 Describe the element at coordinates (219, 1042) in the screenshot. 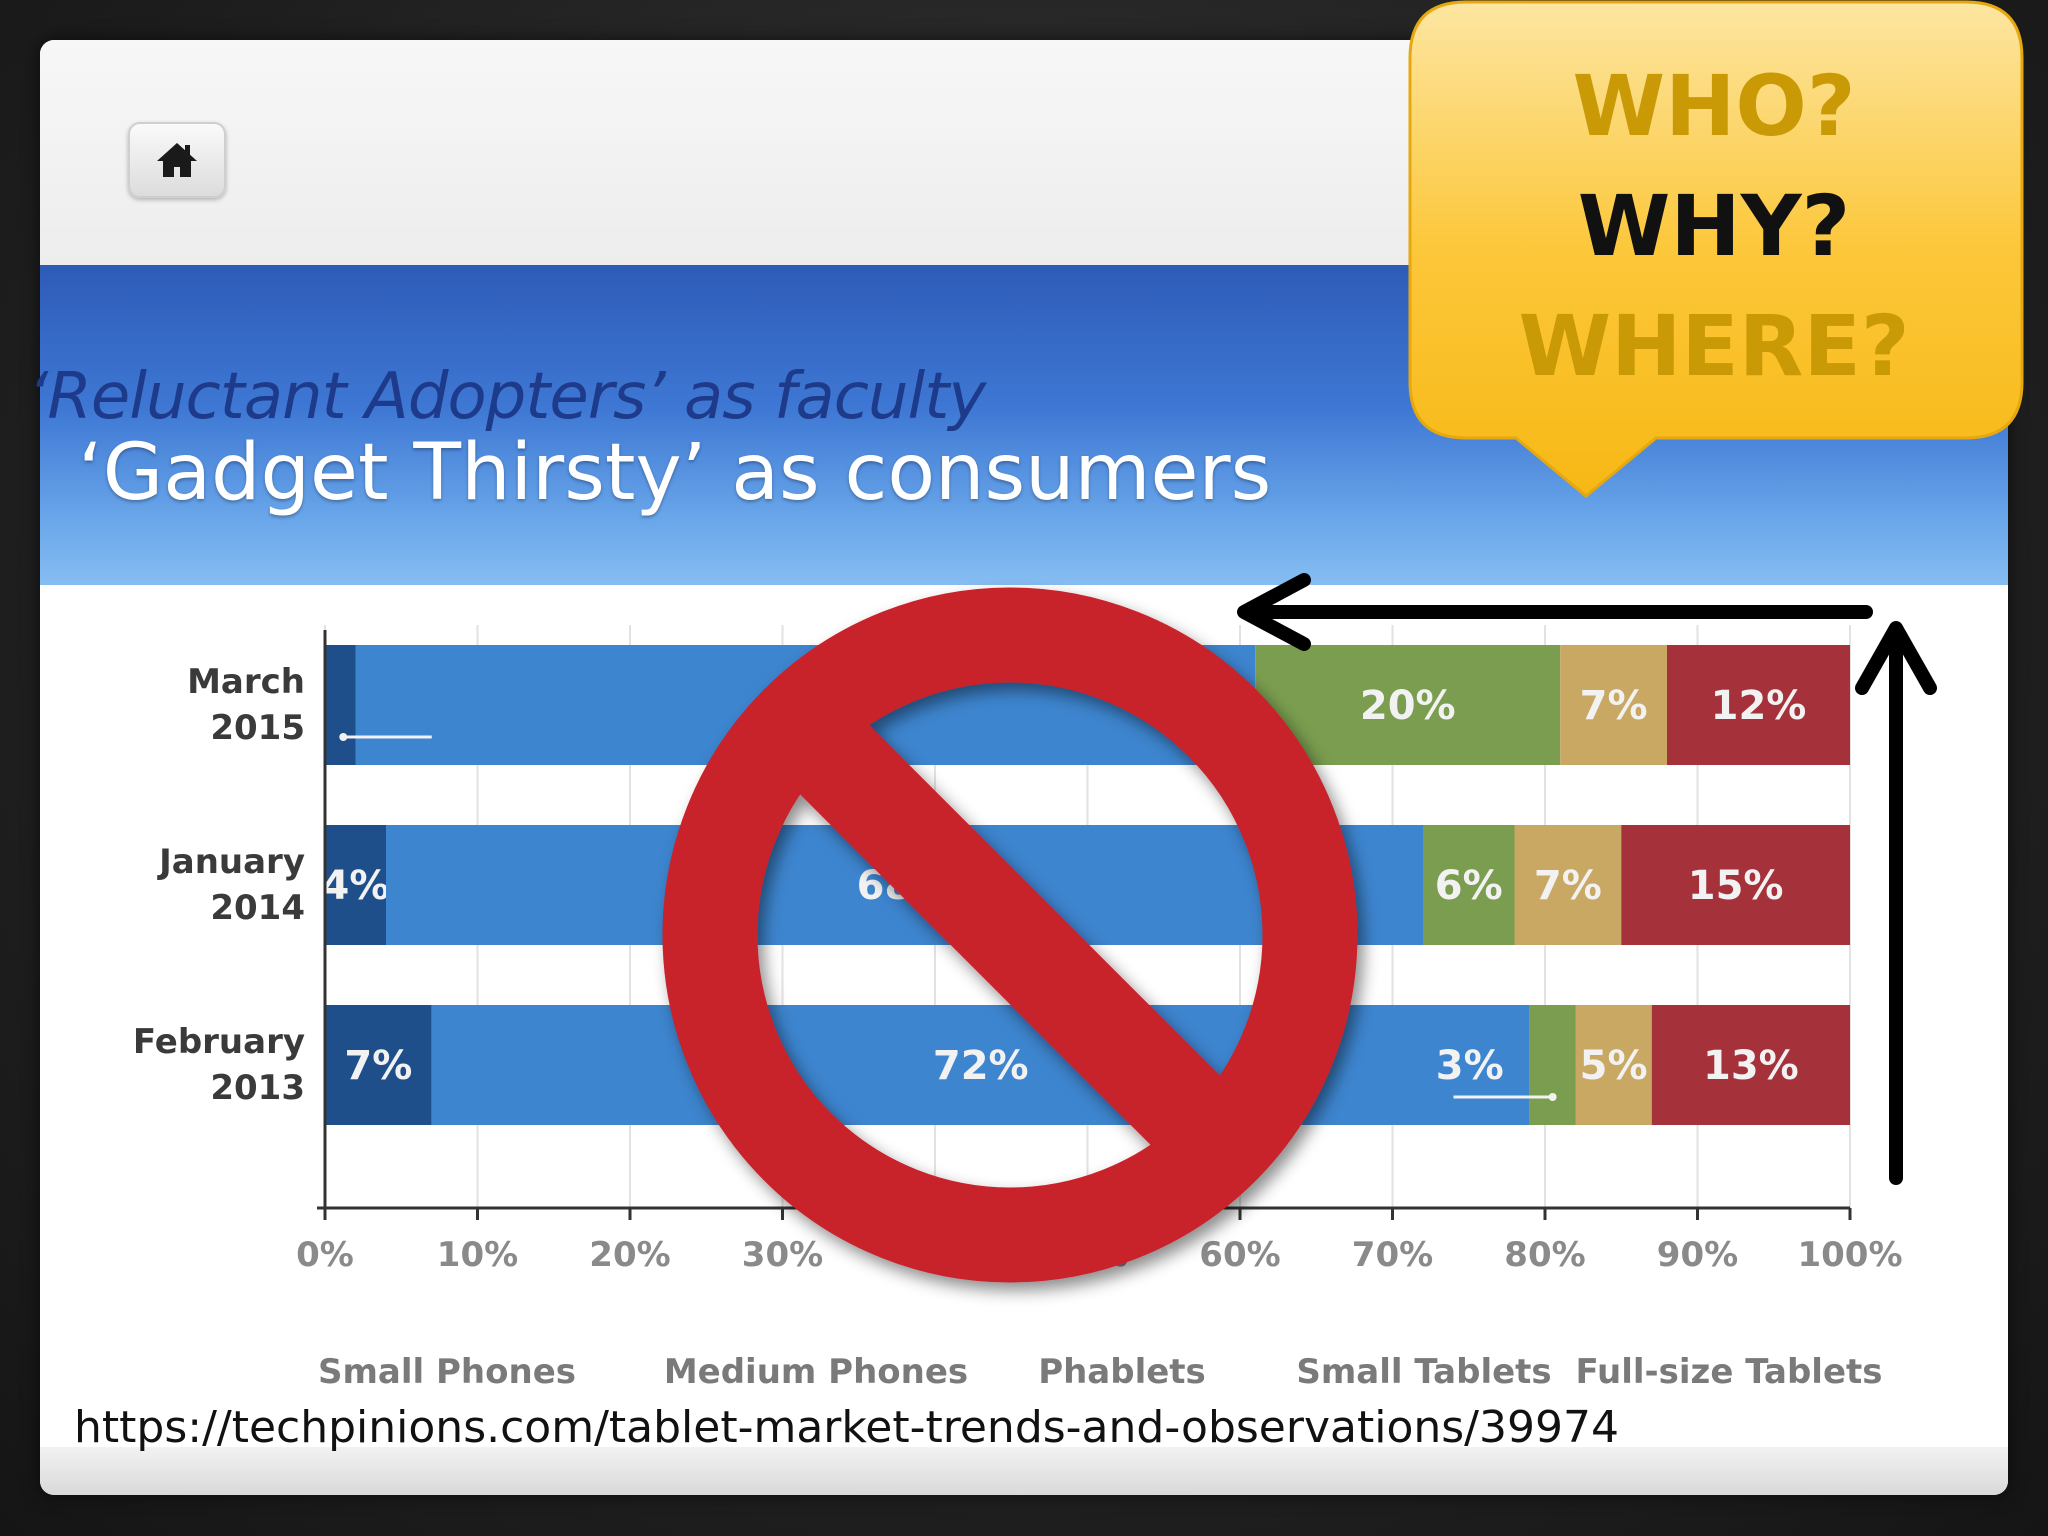

I see `category-label: February` at that location.